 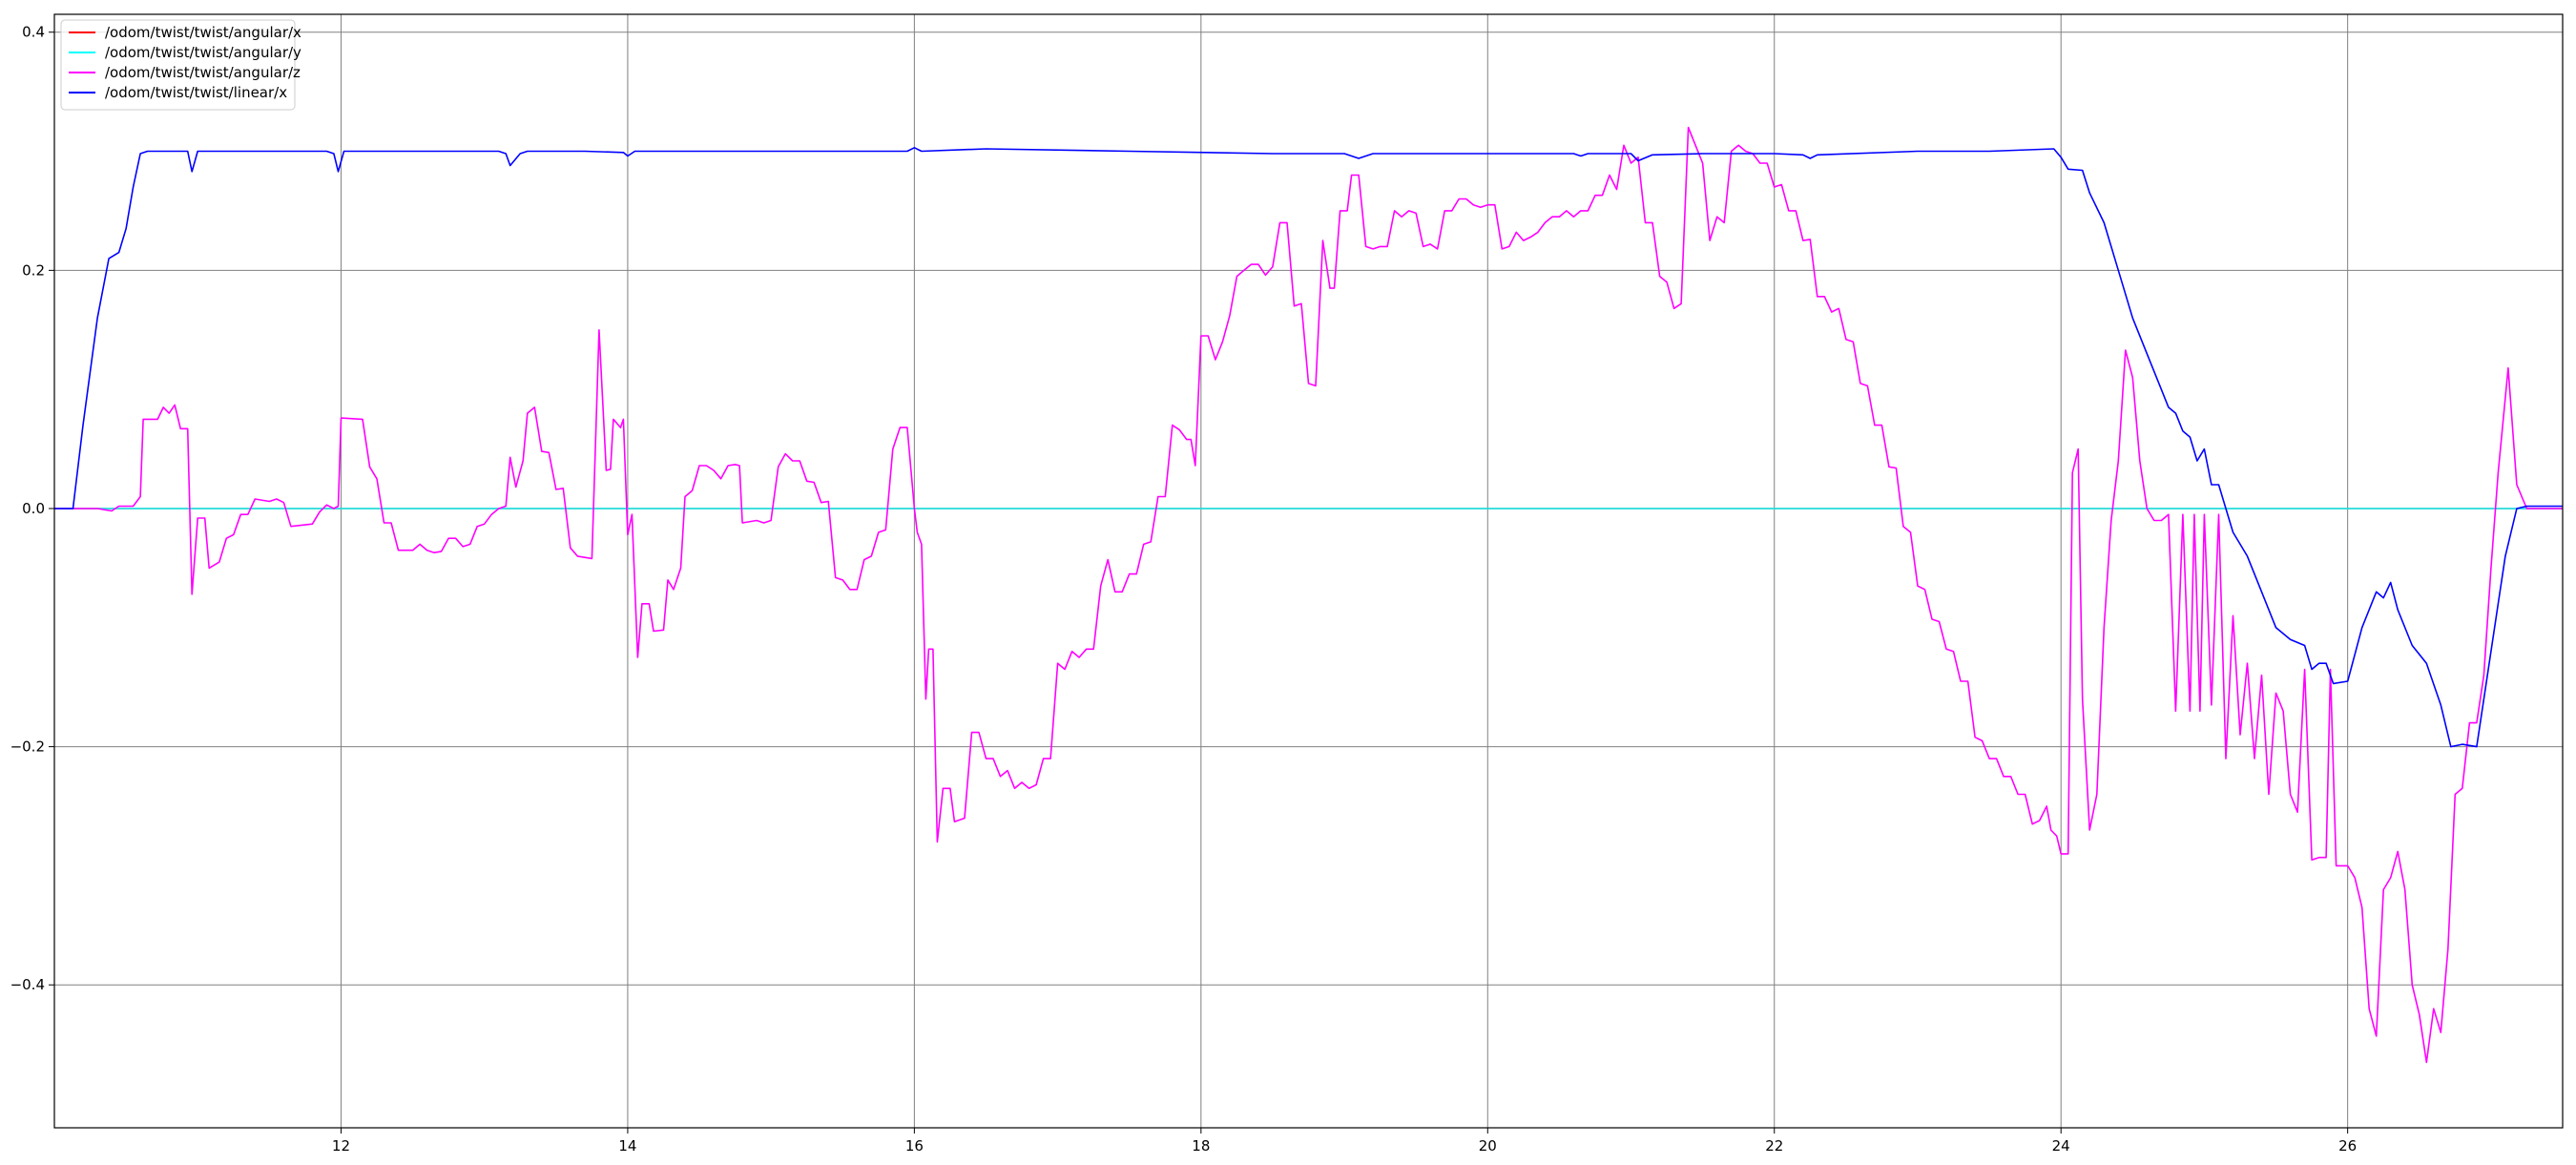 I want to click on x-tick-label: 12, so click(x=341, y=1146).